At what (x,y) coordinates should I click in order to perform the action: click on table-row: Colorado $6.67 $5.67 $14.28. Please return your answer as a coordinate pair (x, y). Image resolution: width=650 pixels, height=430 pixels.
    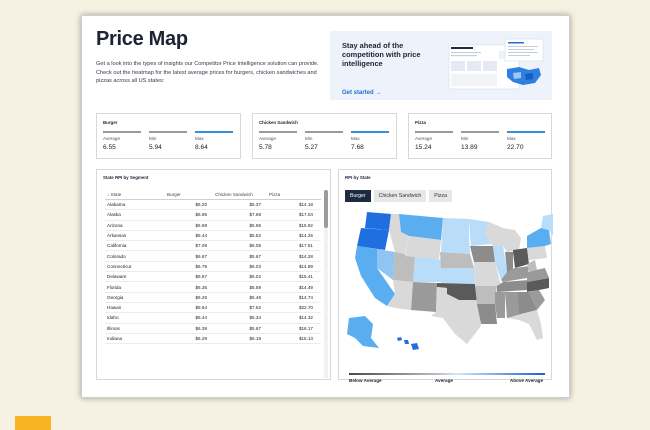
    Looking at the image, I should click on (213, 256).